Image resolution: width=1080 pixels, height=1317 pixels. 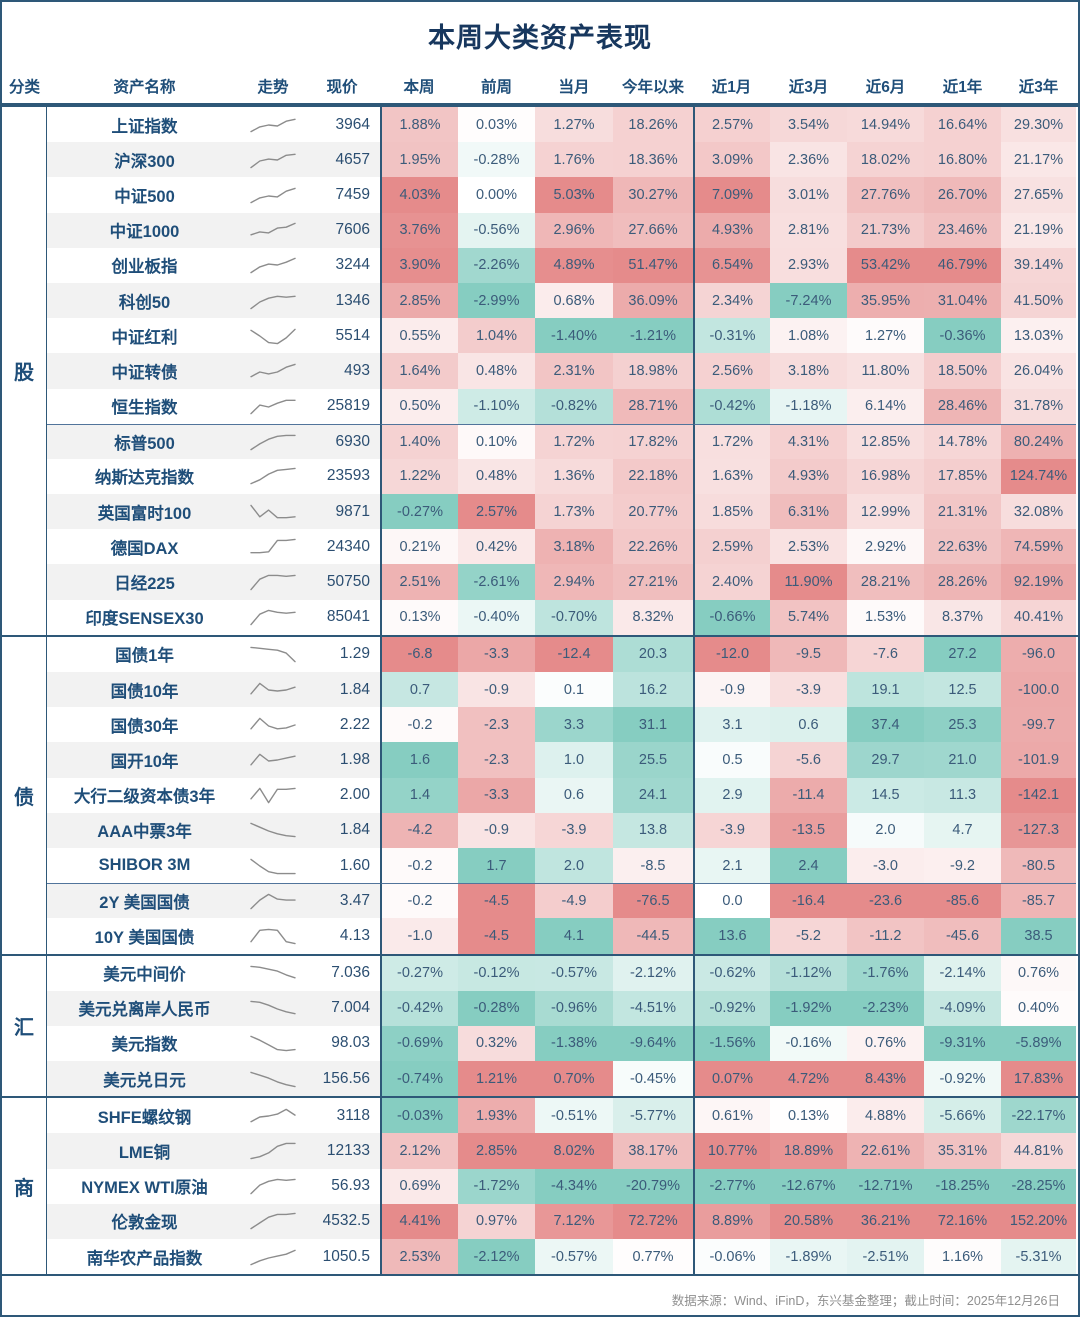 I want to click on value-cell: 20.3, so click(x=653, y=654).